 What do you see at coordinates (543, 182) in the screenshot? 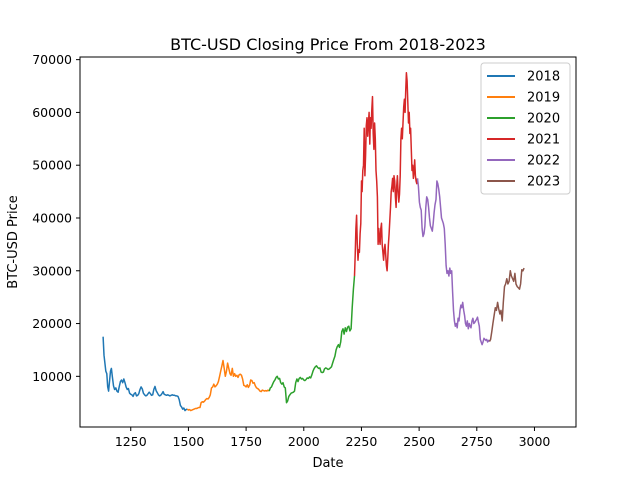
I see `legend-label-2023: 2023` at bounding box center [543, 182].